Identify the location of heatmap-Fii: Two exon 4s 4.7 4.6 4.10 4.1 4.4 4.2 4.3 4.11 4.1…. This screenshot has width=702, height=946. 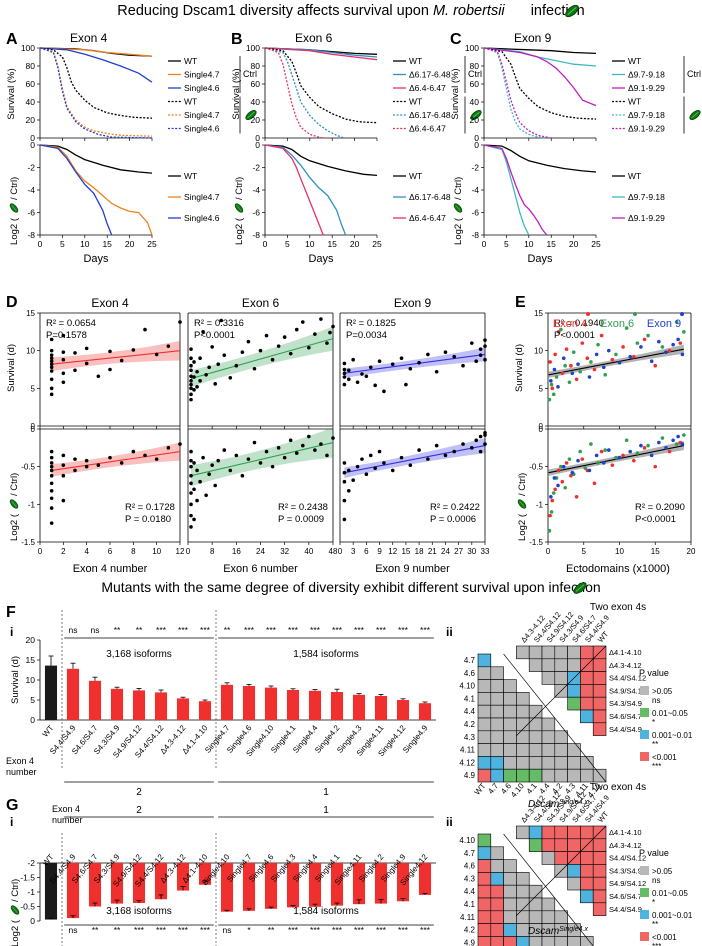
(575, 706).